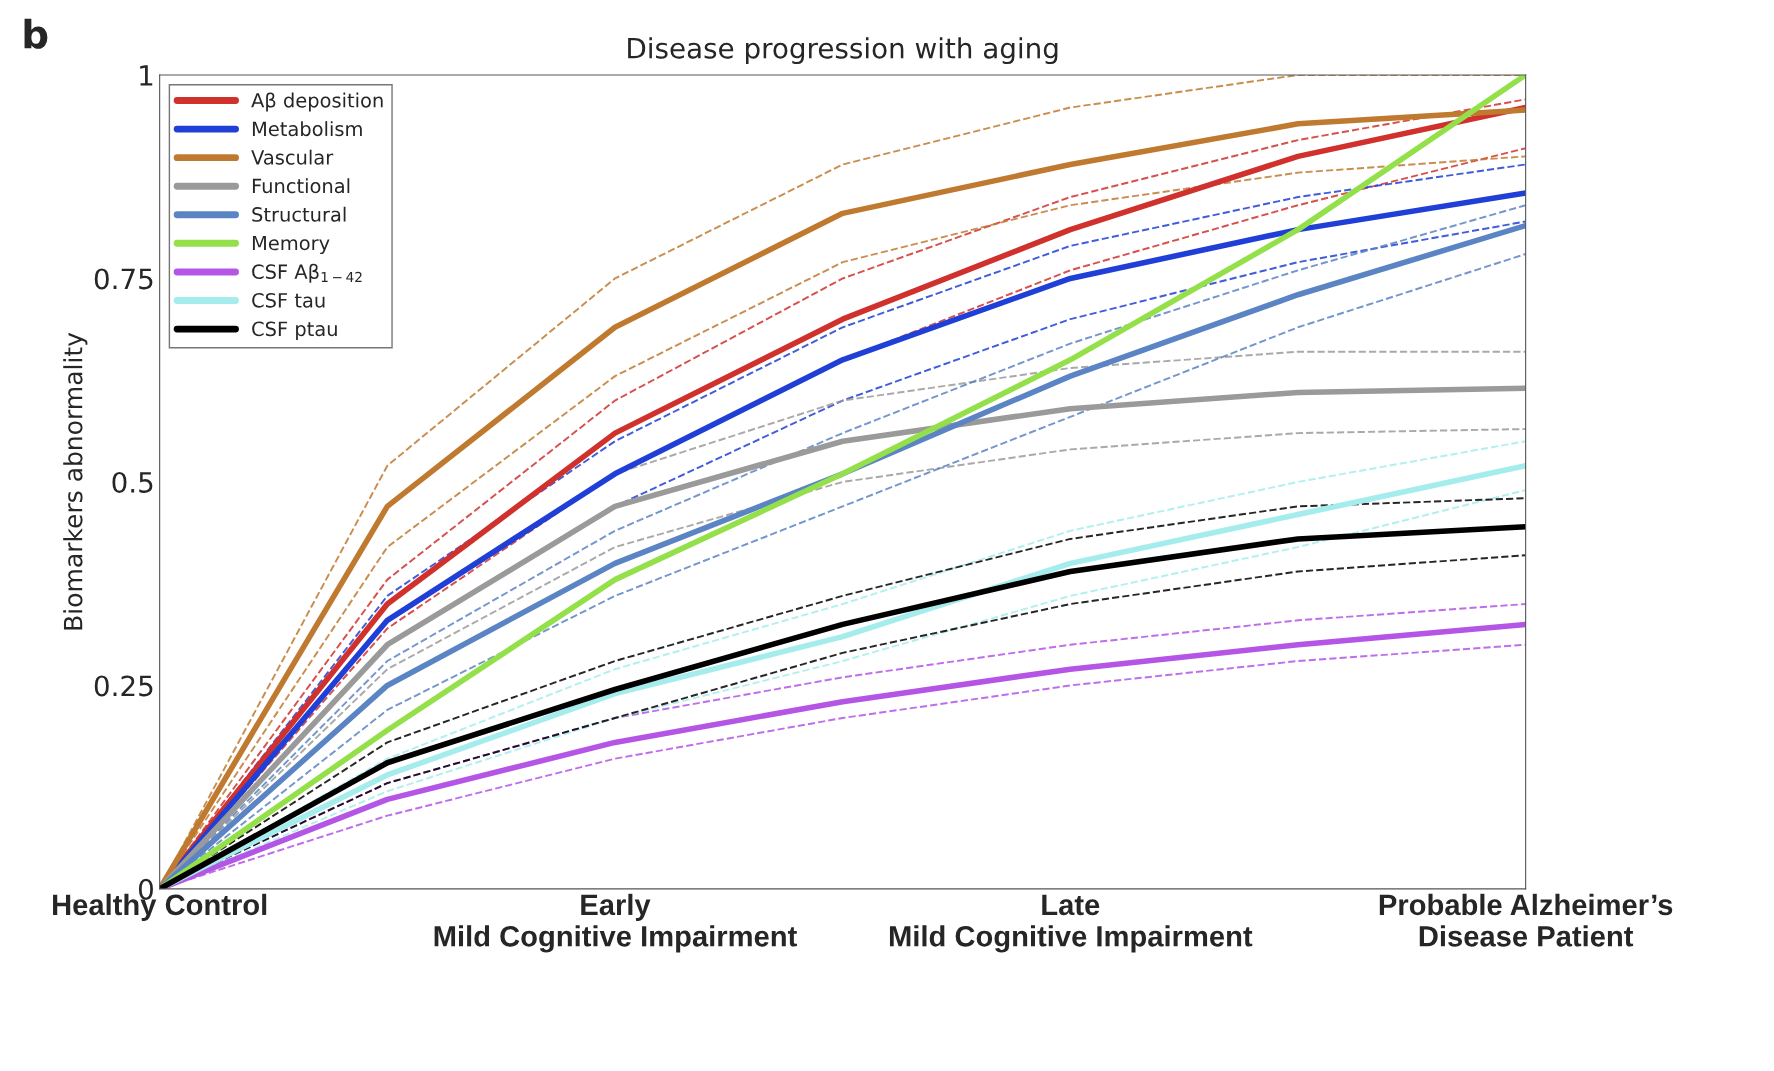 The image size is (1774, 1071). What do you see at coordinates (292, 157) in the screenshot?
I see `legend-label: Vascular` at bounding box center [292, 157].